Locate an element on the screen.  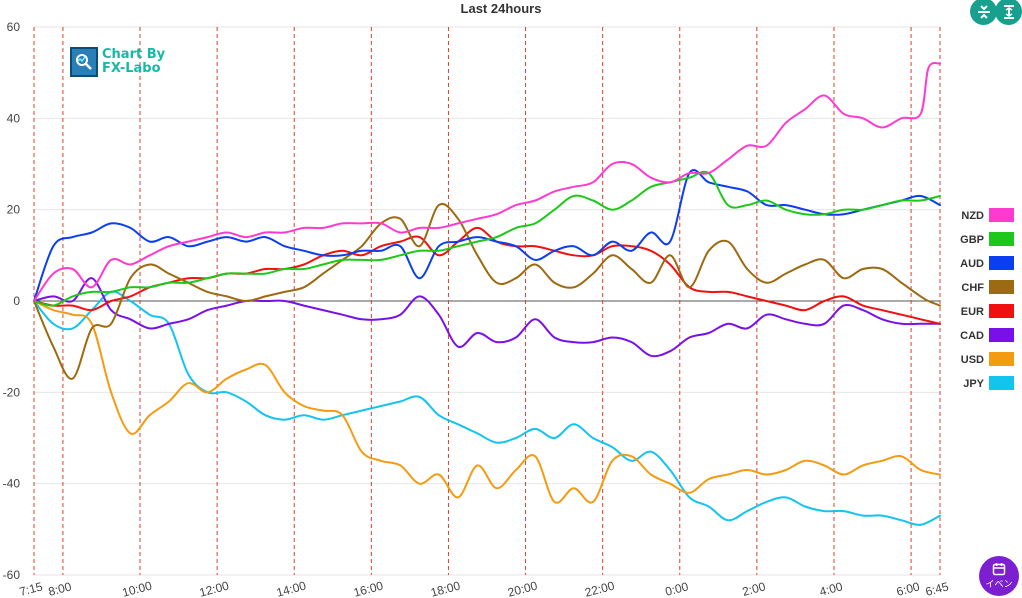
legend-label-gbp: GBP is located at coordinates (972, 240).